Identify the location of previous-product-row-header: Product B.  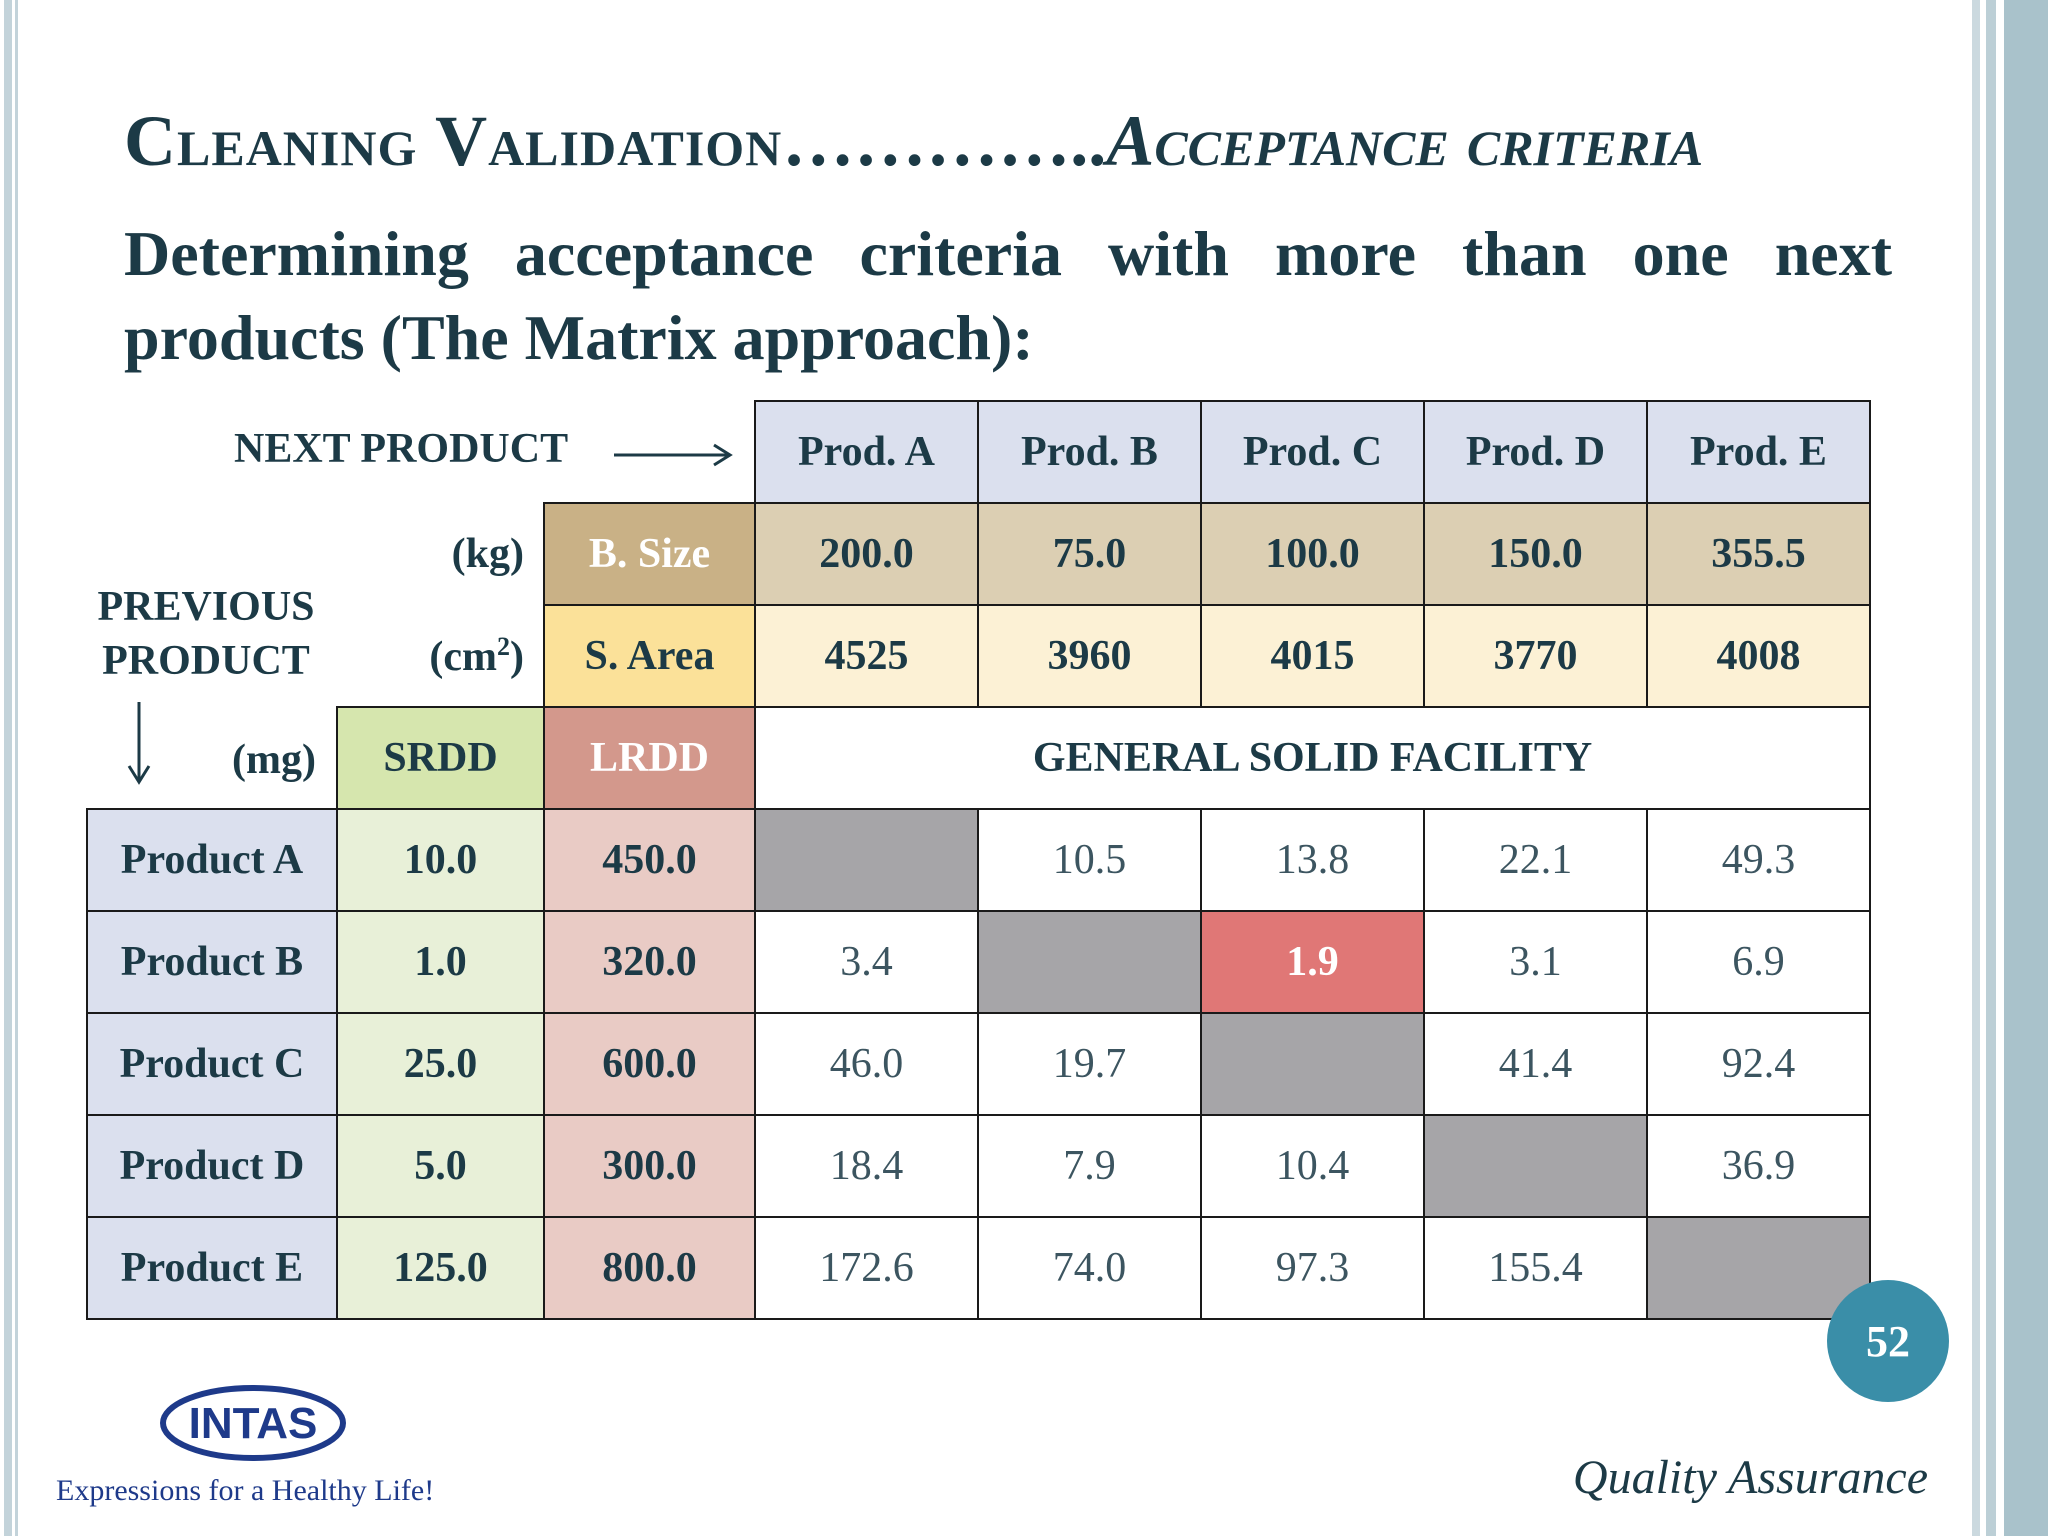
(212, 962).